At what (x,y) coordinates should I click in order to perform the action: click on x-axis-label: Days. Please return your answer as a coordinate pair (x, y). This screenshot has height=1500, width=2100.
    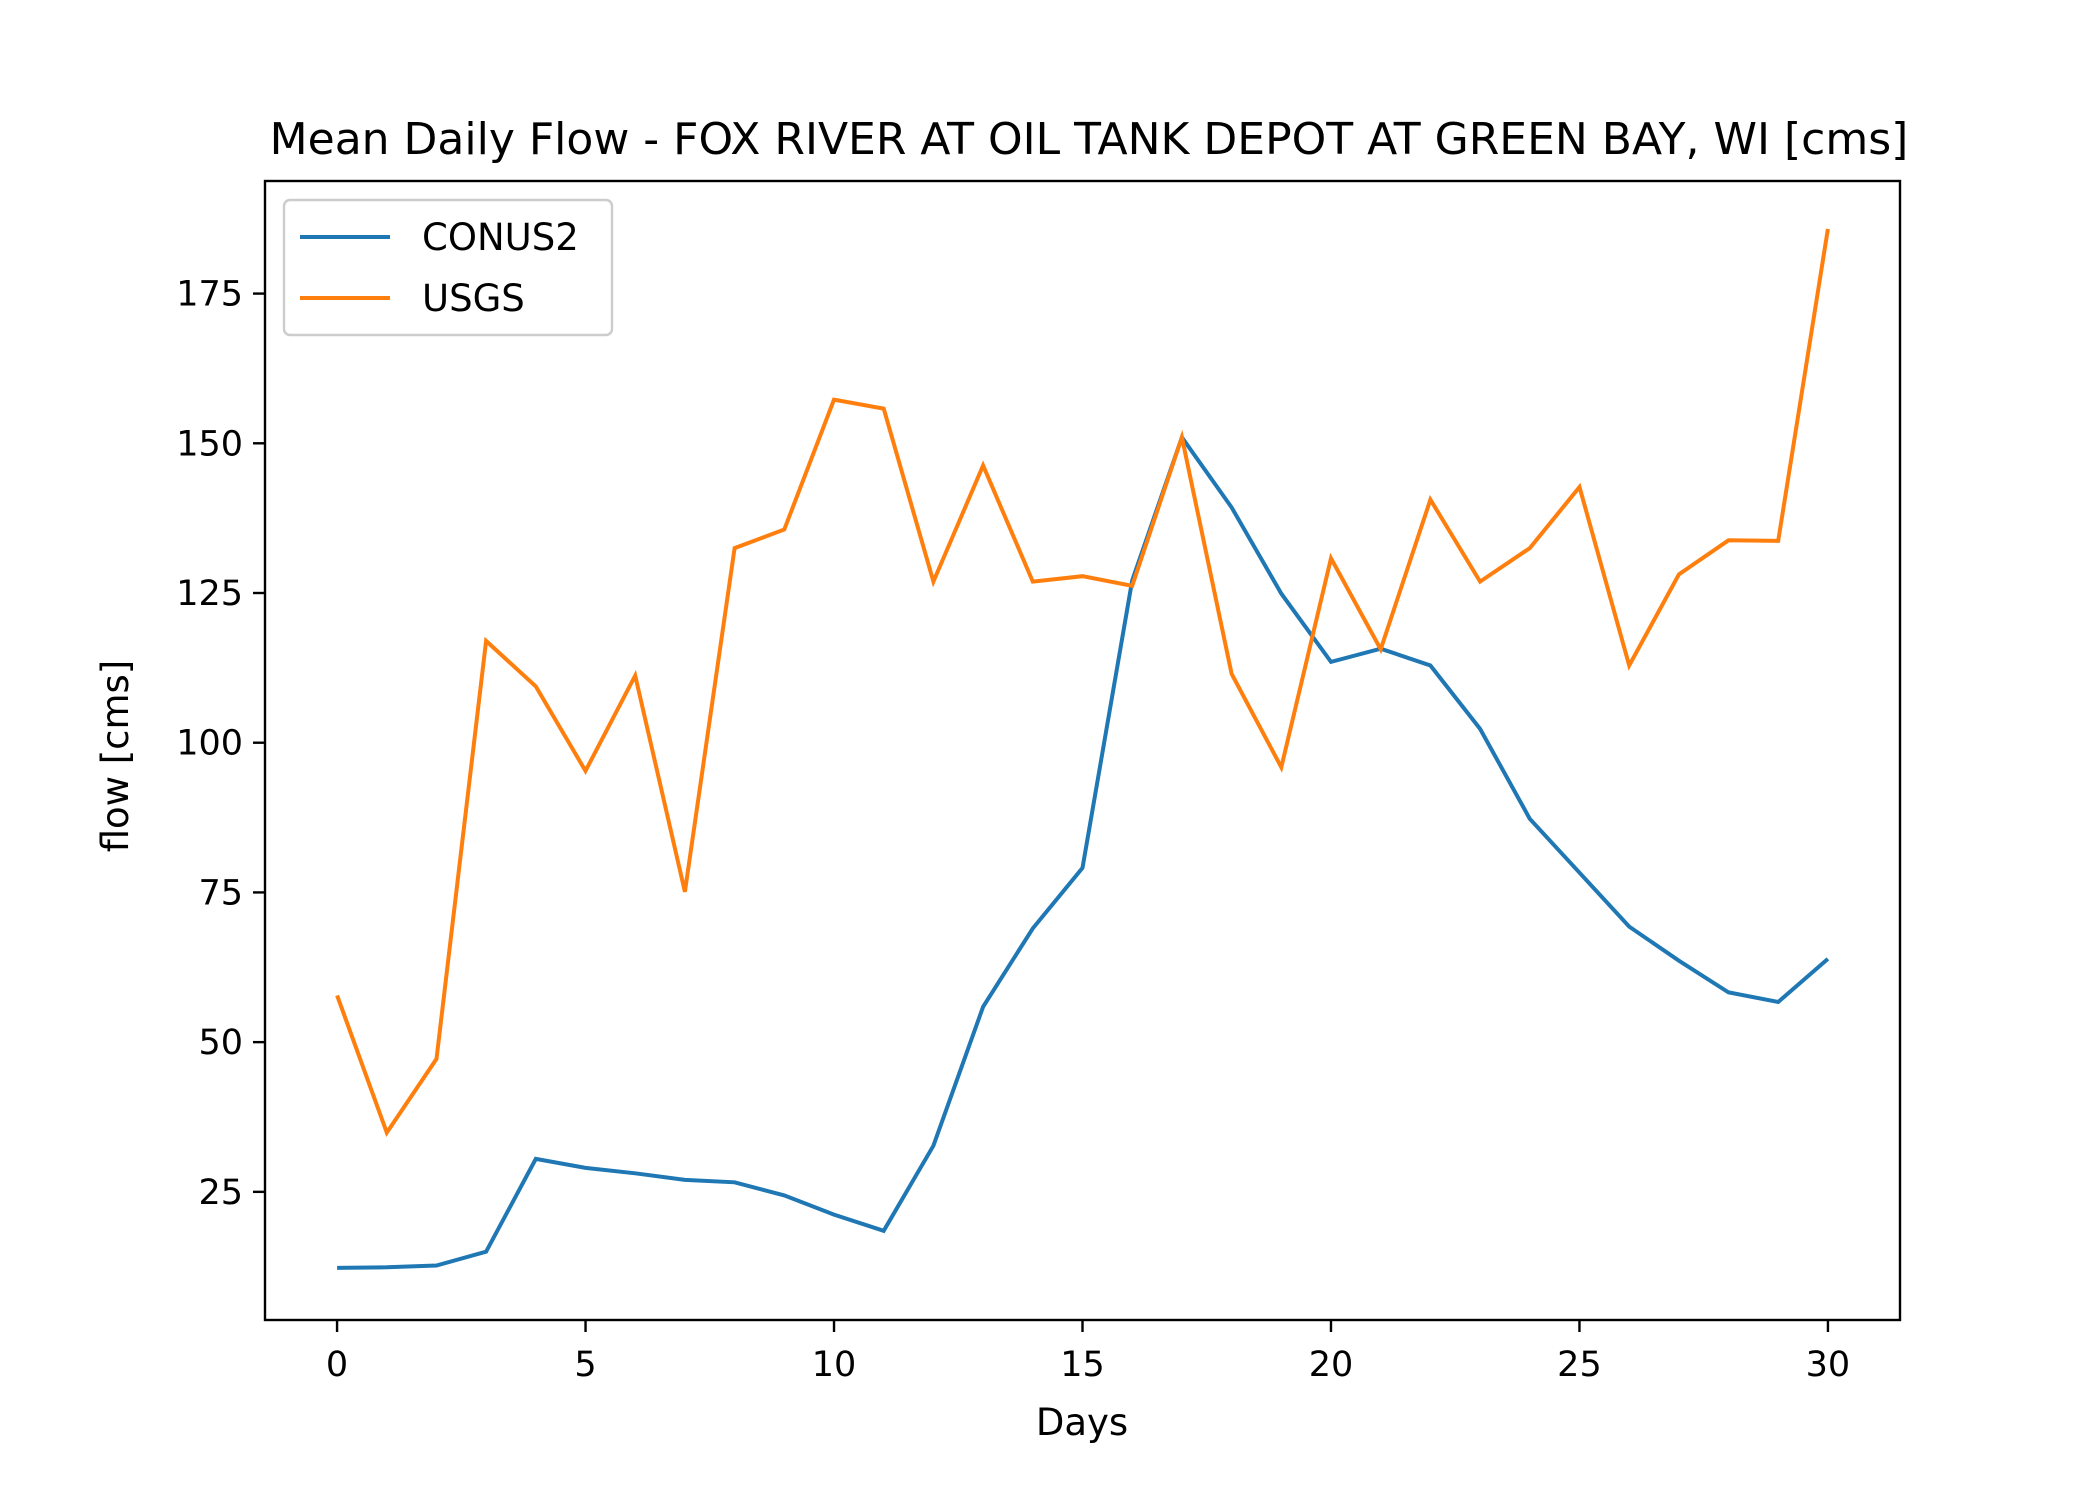
    Looking at the image, I should click on (1082, 1422).